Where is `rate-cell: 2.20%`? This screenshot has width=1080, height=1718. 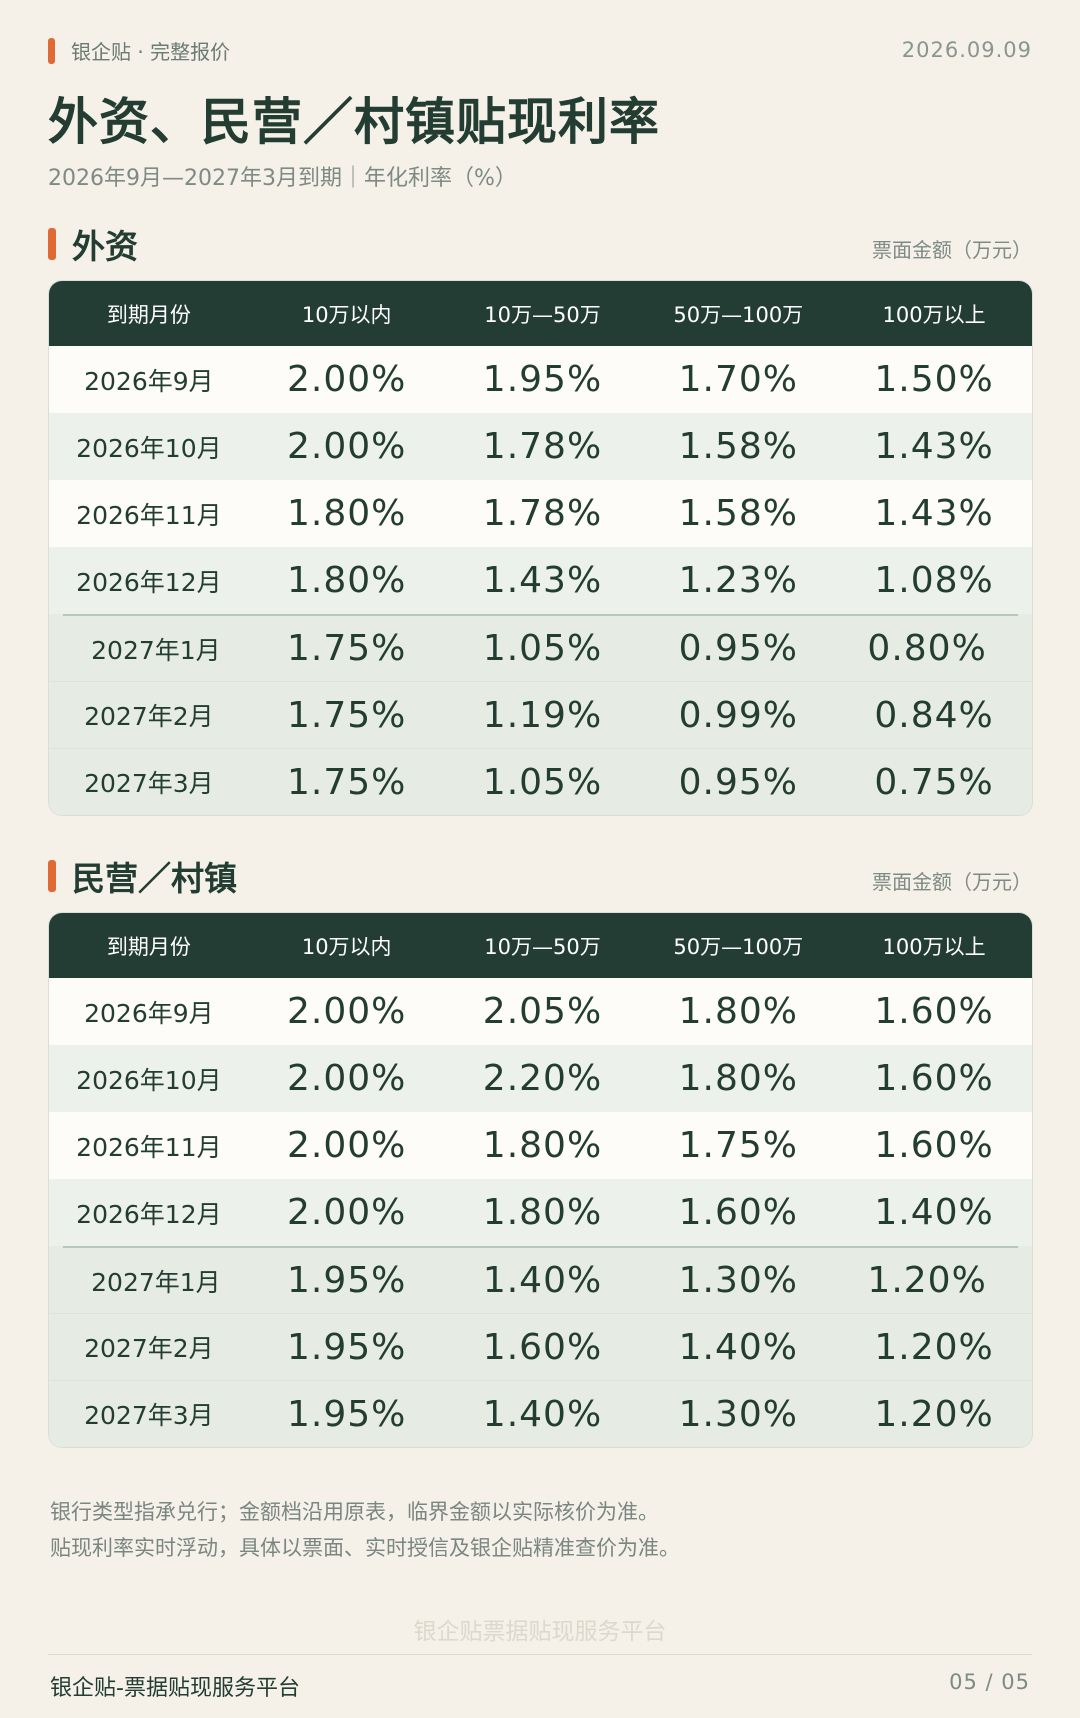 rate-cell: 2.20% is located at coordinates (542, 1078).